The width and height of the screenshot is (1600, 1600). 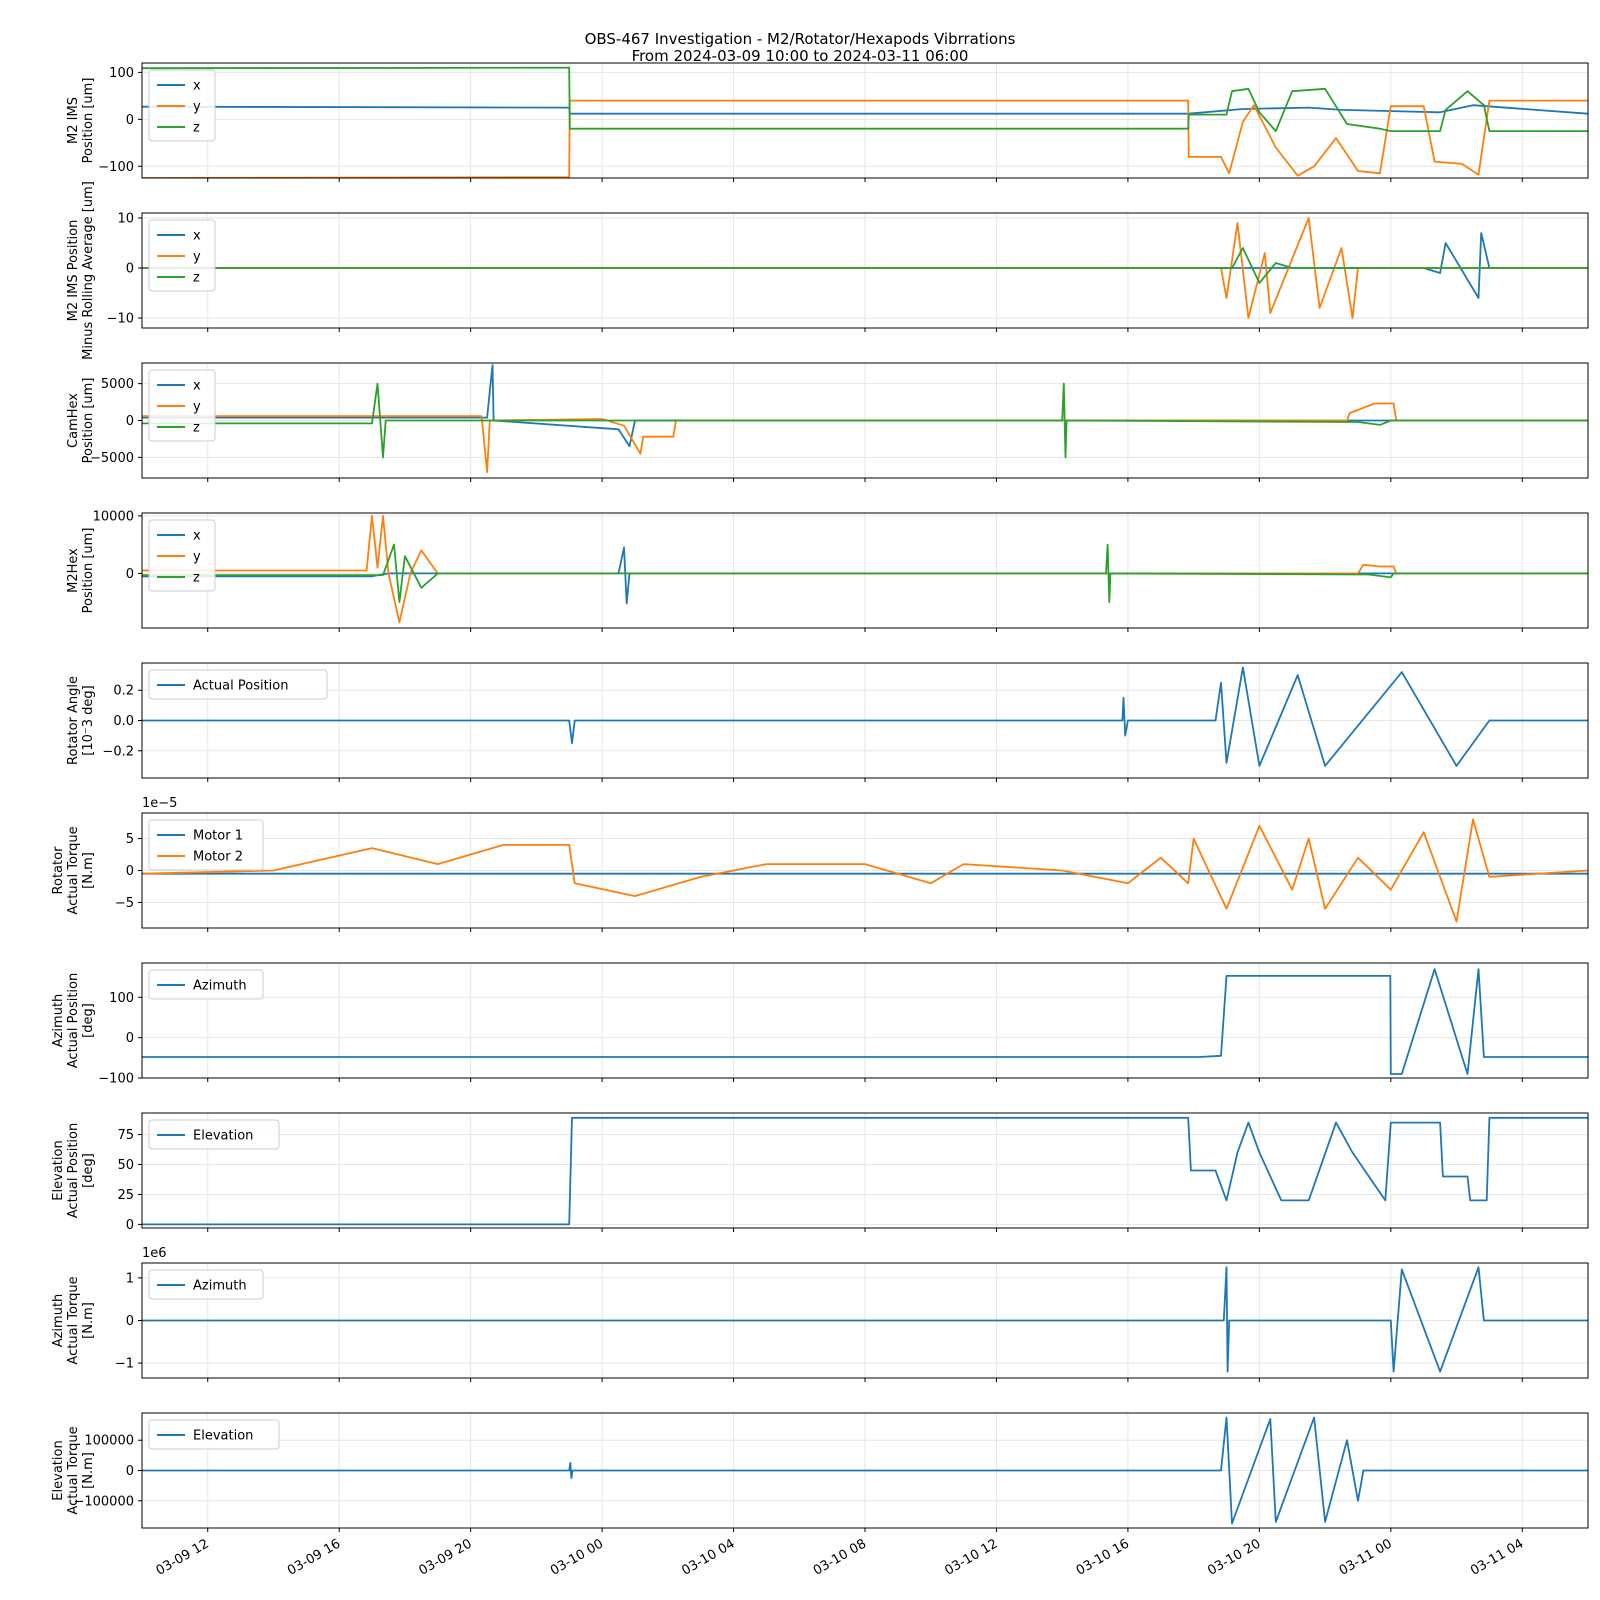 I want to click on y-axis-label: Rotator Actual Torque [N.m], so click(x=73, y=870).